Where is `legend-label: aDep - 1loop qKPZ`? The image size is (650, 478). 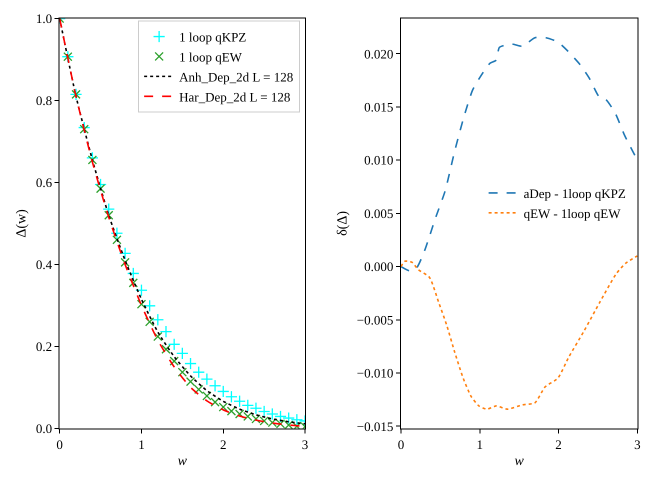
legend-label: aDep - 1loop qKPZ is located at coordinates (575, 193).